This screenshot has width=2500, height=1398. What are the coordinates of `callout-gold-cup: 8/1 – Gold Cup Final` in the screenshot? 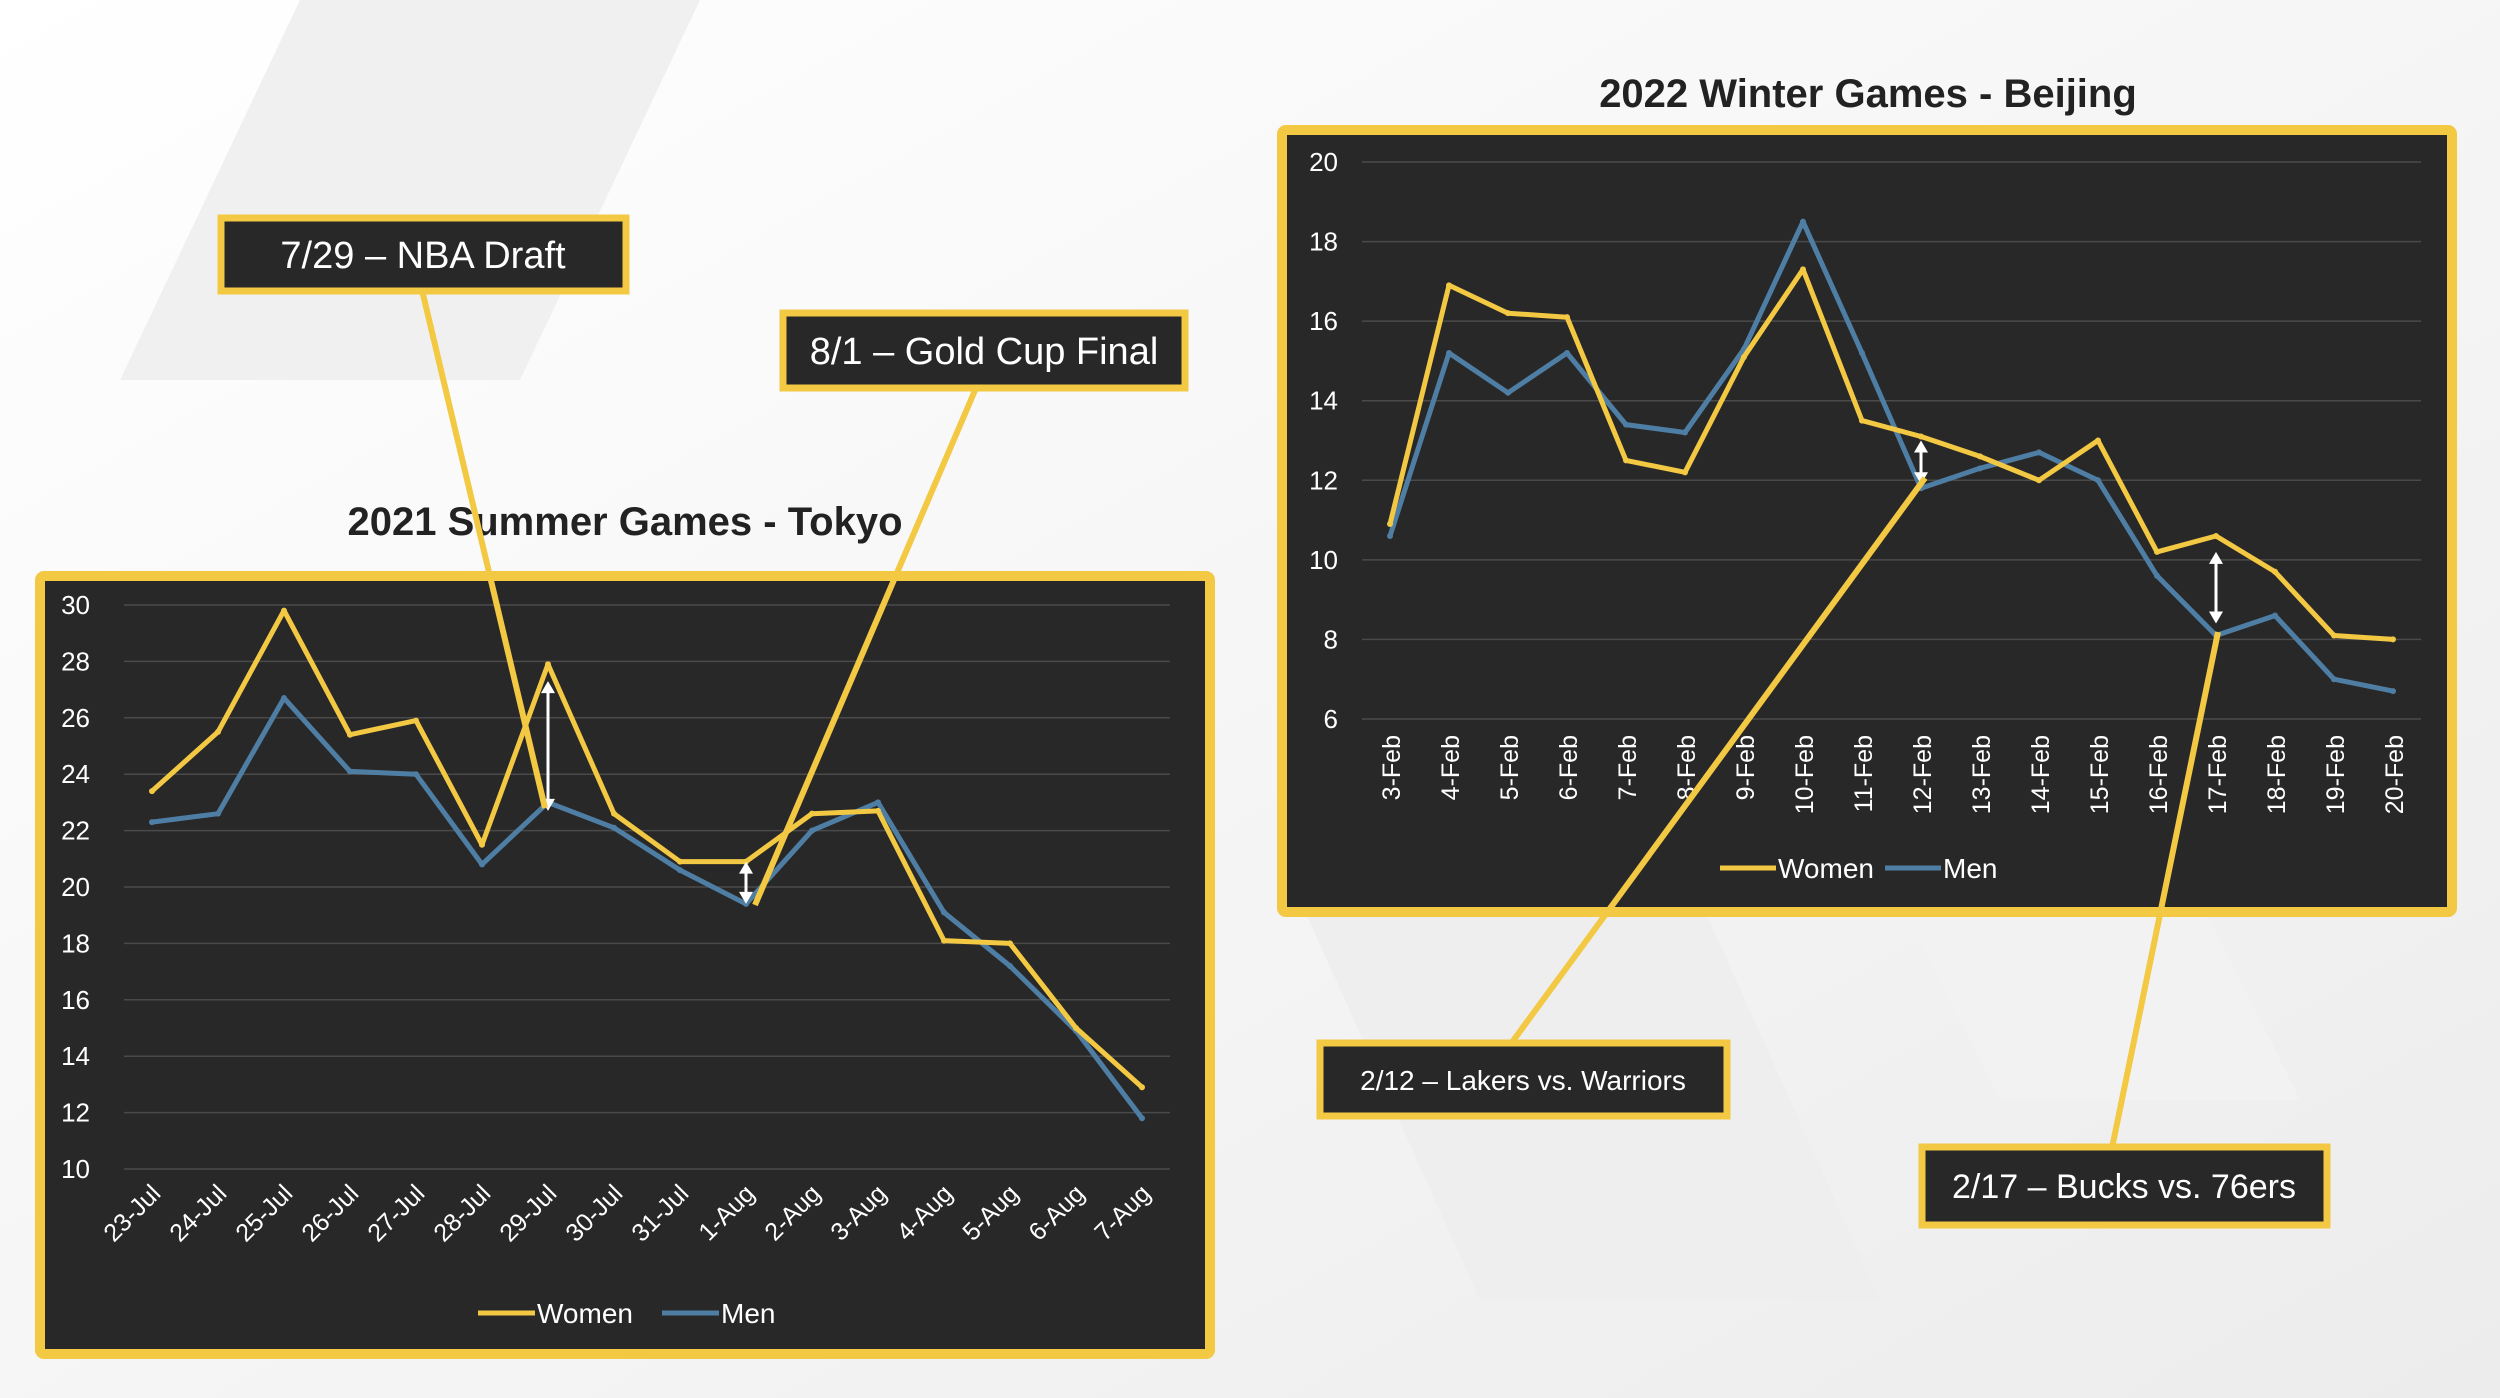 It's located at (984, 350).